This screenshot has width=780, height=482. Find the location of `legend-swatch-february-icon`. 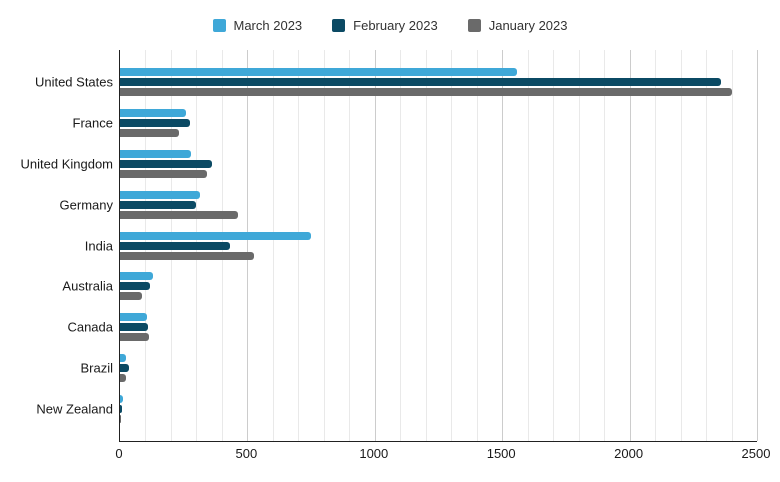

legend-swatch-february-icon is located at coordinates (339, 25).